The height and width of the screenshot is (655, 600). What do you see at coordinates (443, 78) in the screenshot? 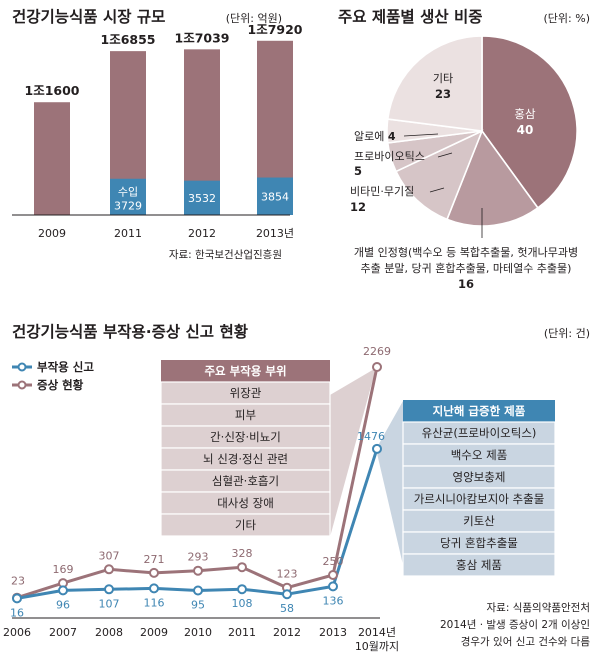
I see `pie-label-기타: 기타` at bounding box center [443, 78].